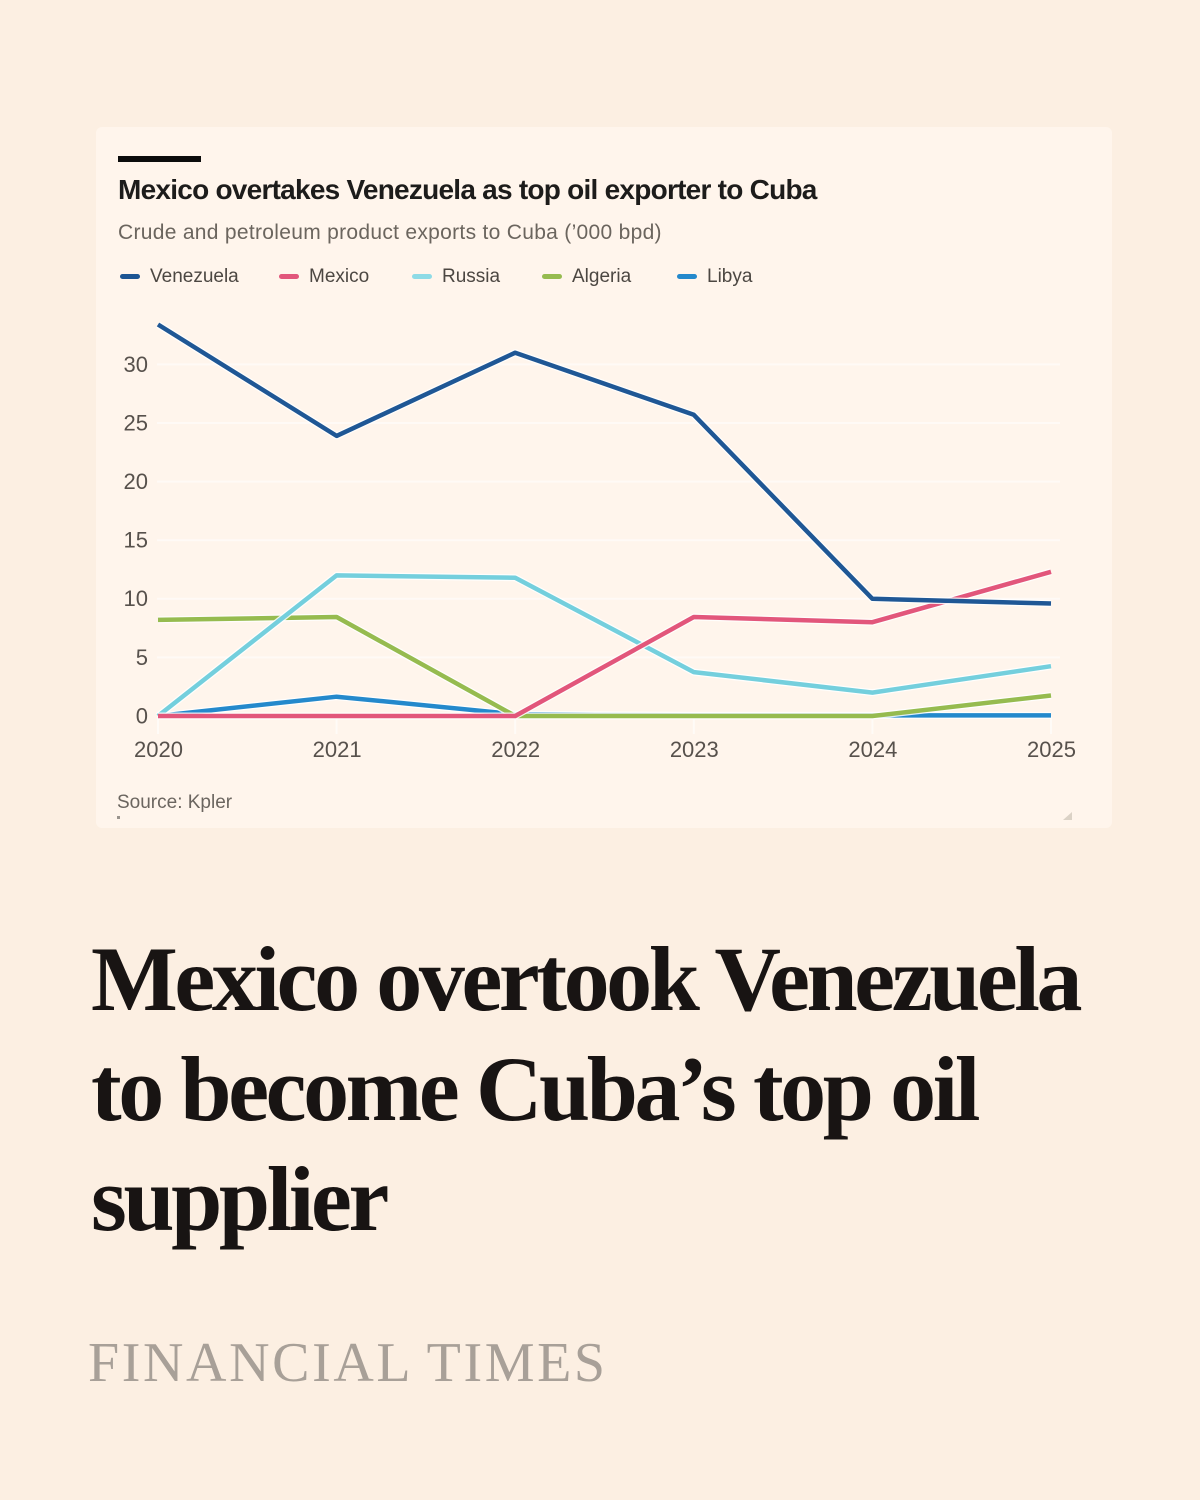  What do you see at coordinates (158, 749) in the screenshot?
I see `svg-text: 2020` at bounding box center [158, 749].